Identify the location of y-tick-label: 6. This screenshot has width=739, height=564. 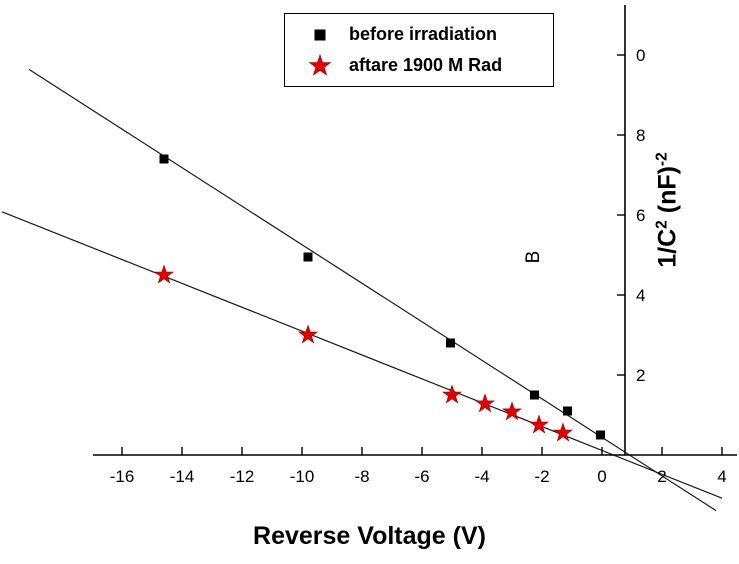
(640, 215).